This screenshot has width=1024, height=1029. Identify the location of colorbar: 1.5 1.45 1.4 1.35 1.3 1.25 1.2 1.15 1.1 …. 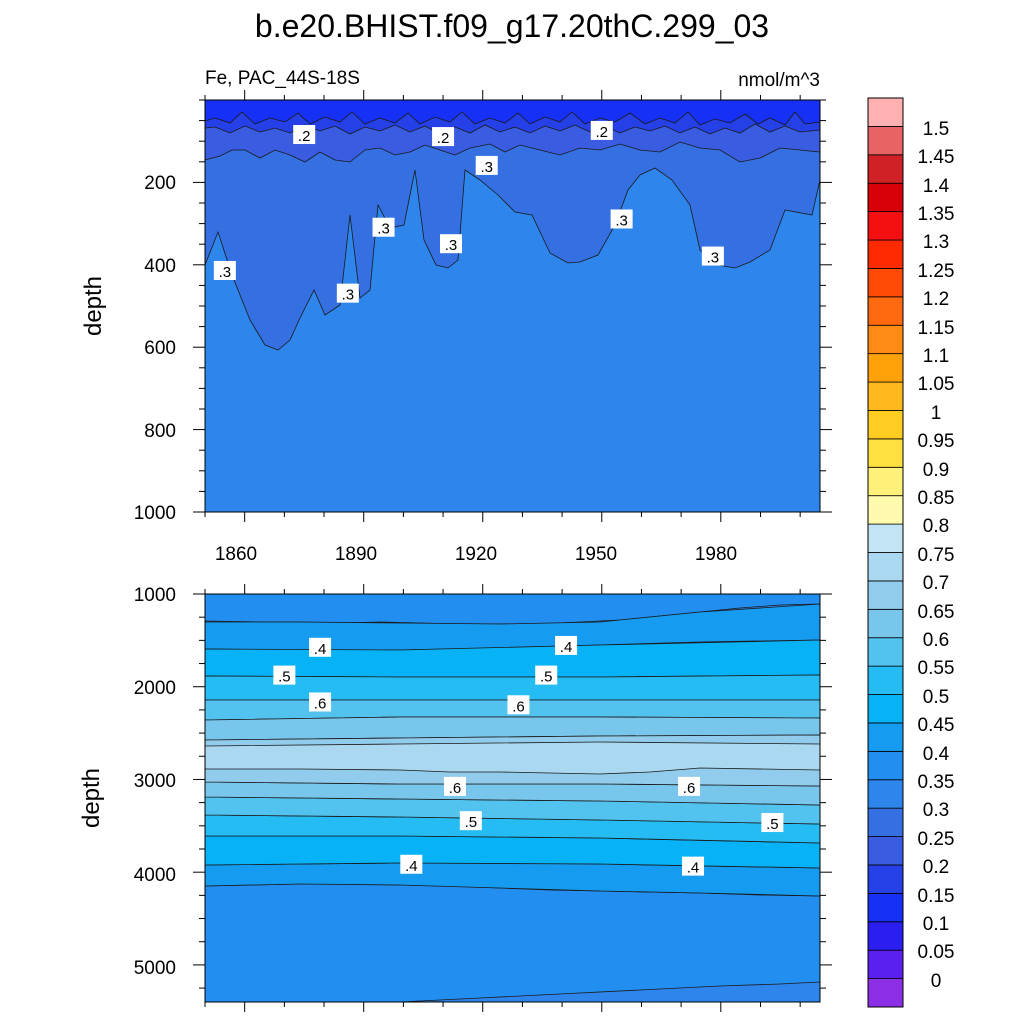
(911, 552).